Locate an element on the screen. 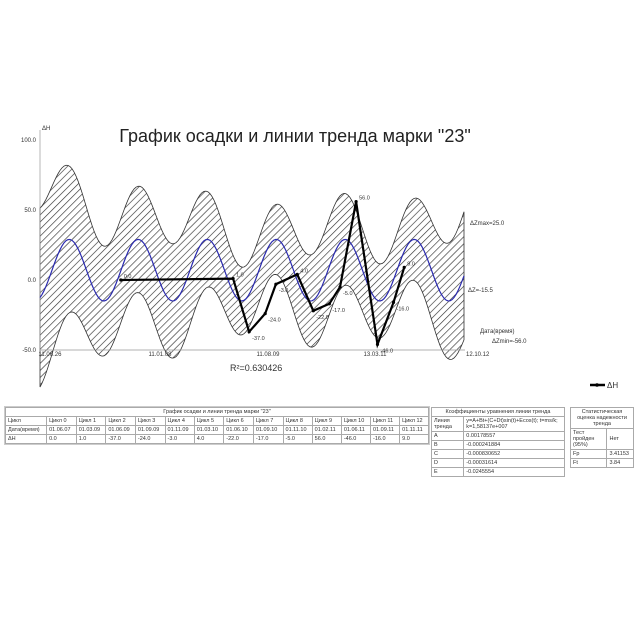 The width and height of the screenshot is (640, 640). value-cell: -22.0 is located at coordinates (238, 439).